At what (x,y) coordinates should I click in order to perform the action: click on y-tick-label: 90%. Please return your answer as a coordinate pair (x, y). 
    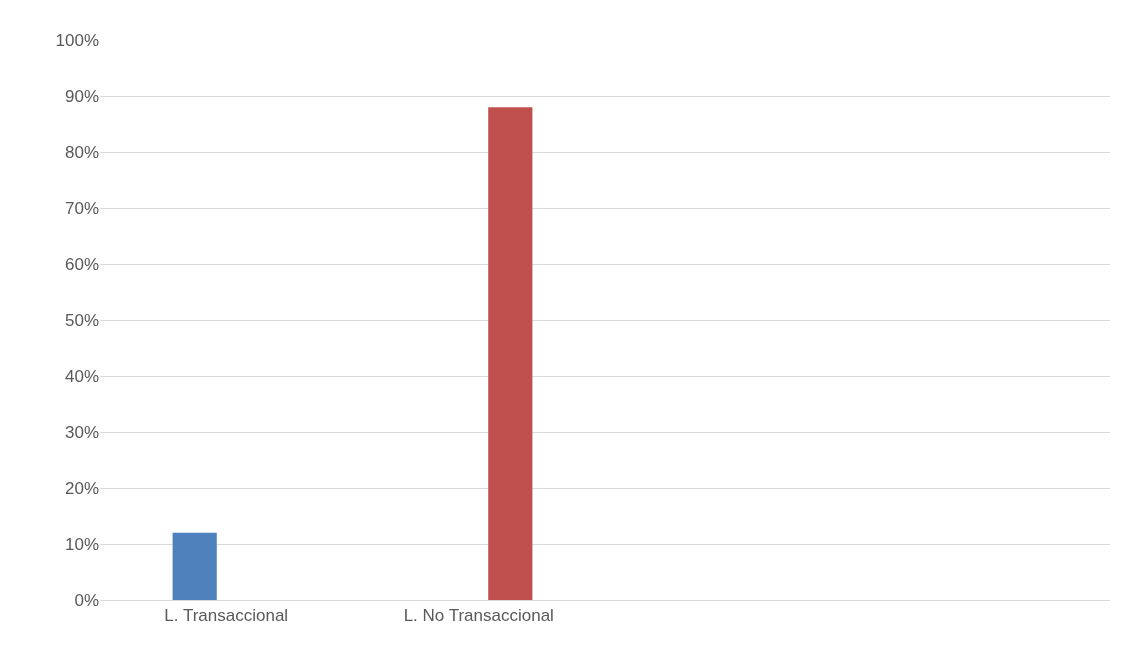
    Looking at the image, I should click on (81, 96).